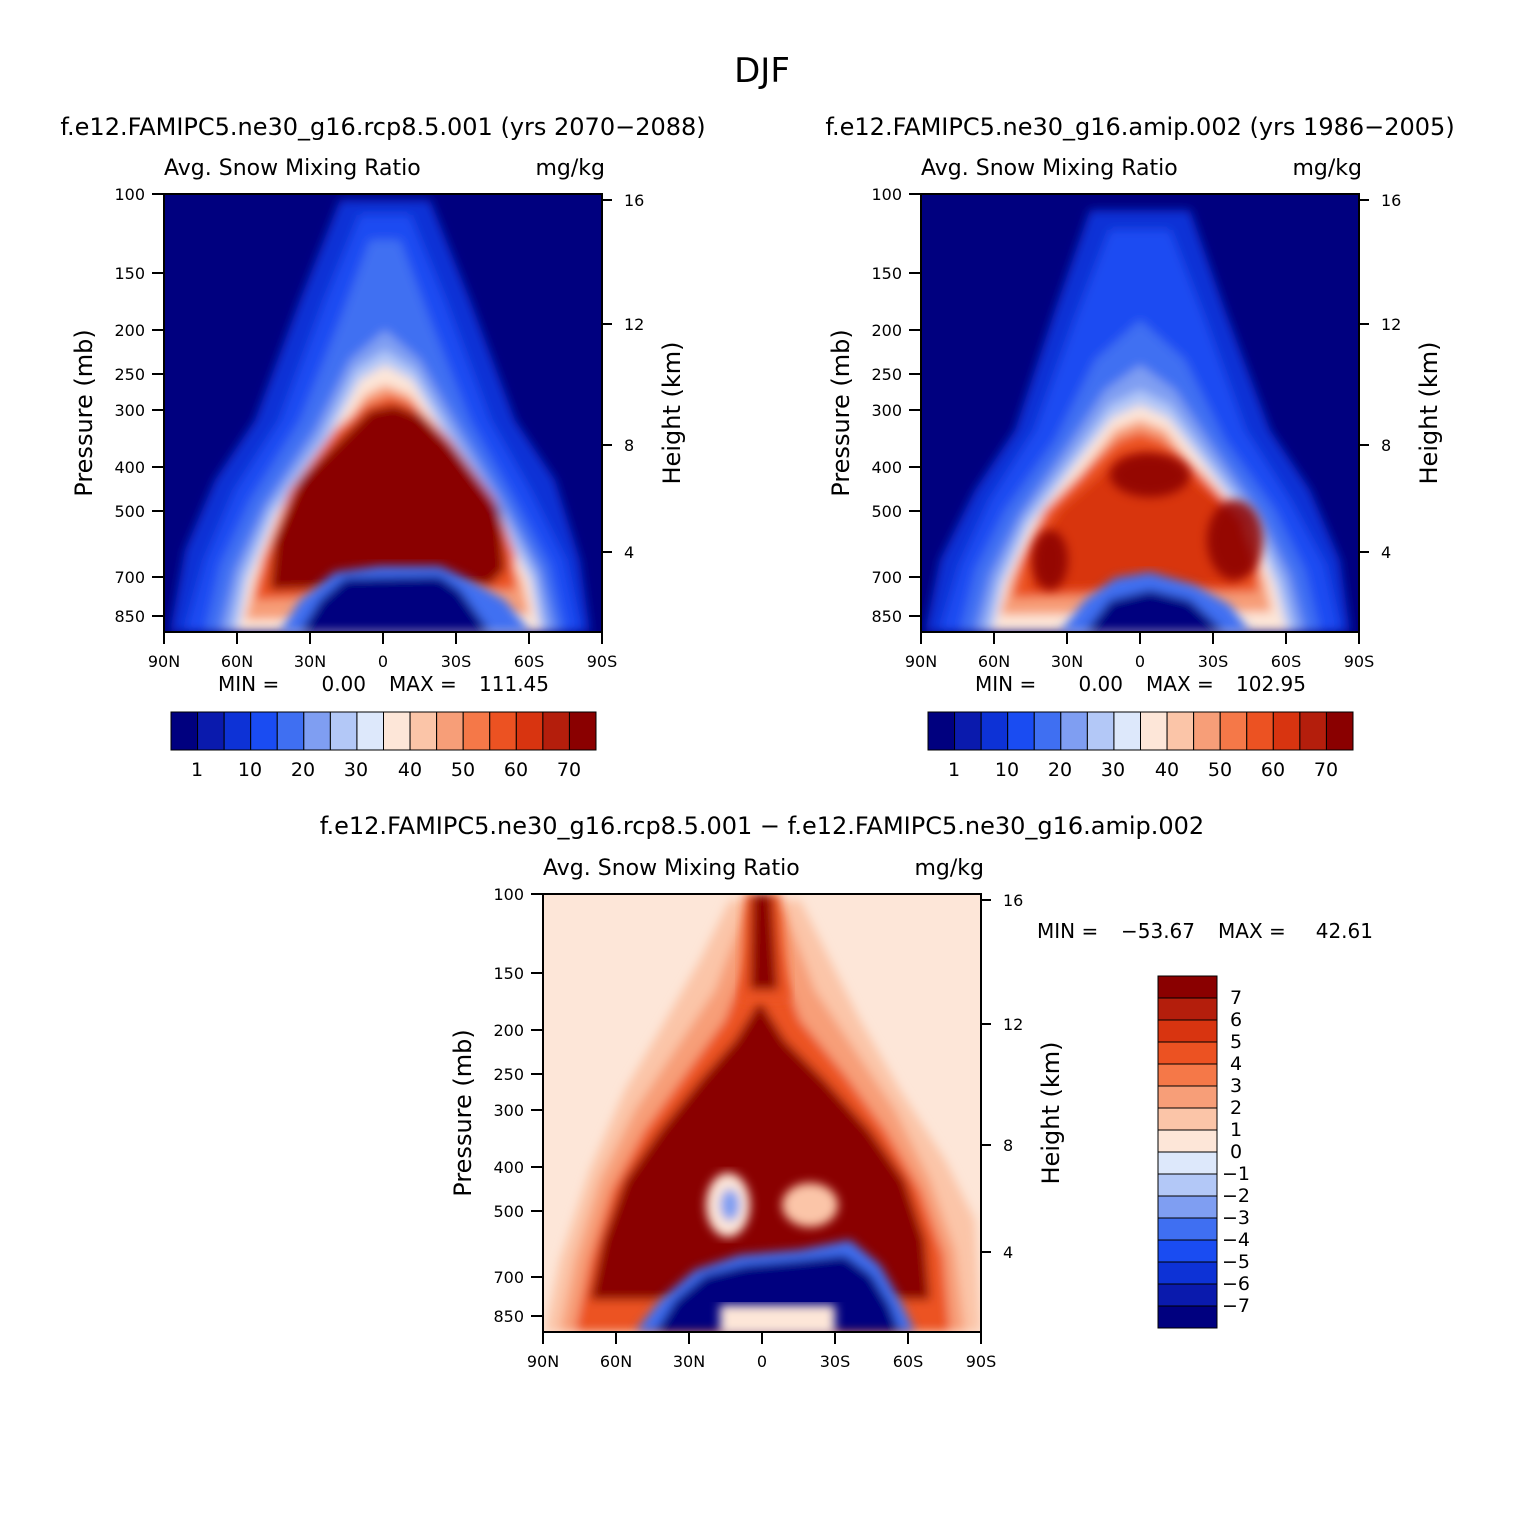 This screenshot has width=1524, height=1529. I want to click on panel-amip-colorbar, so click(1140, 731).